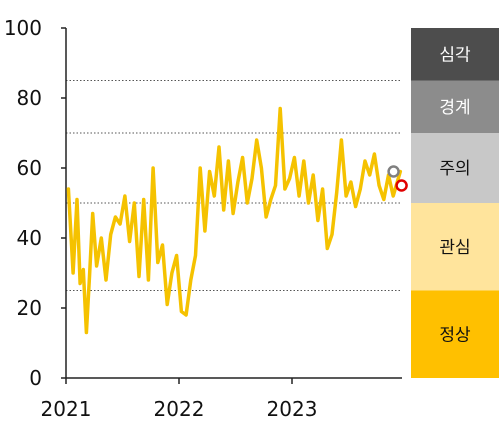 The height and width of the screenshot is (426, 499). Describe the element at coordinates (179, 409) in the screenshot. I see `x-tick-label: 2022` at that location.